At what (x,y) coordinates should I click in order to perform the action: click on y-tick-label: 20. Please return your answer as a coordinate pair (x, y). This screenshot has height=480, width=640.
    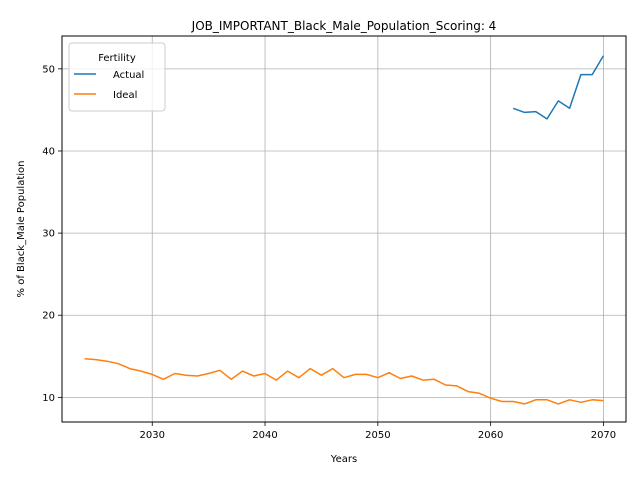
    Looking at the image, I should click on (48, 316).